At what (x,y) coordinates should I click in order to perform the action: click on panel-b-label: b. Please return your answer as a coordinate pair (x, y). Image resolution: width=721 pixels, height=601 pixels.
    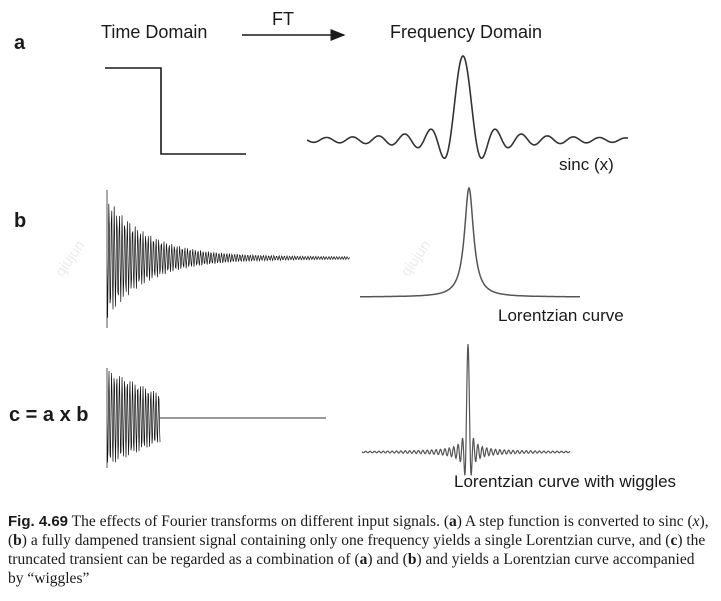
    Looking at the image, I should click on (20, 221).